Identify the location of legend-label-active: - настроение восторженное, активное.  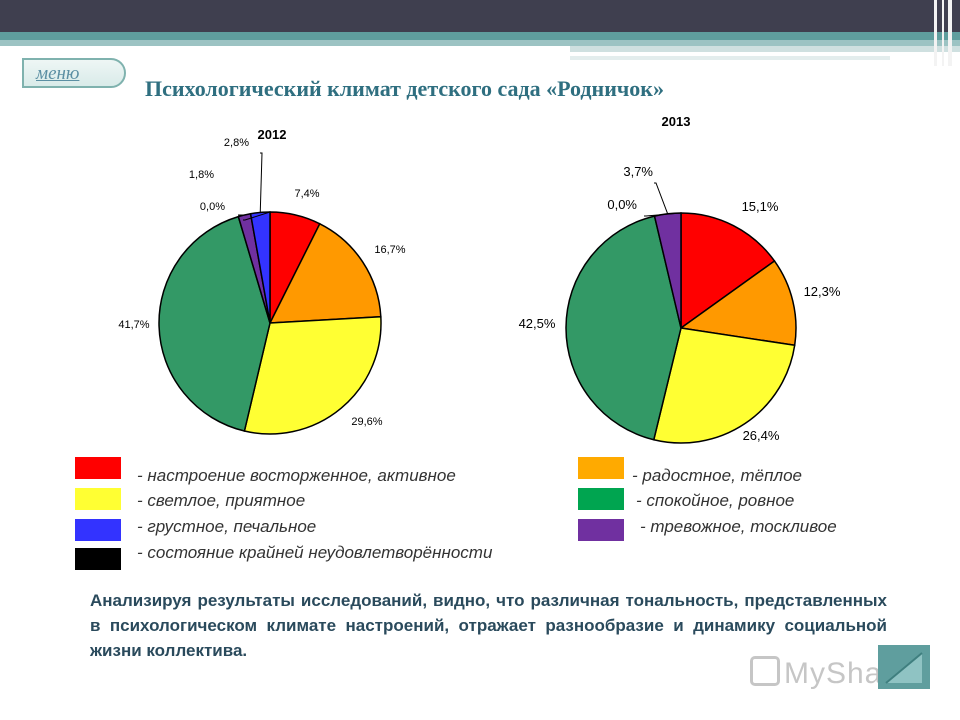
(296, 475).